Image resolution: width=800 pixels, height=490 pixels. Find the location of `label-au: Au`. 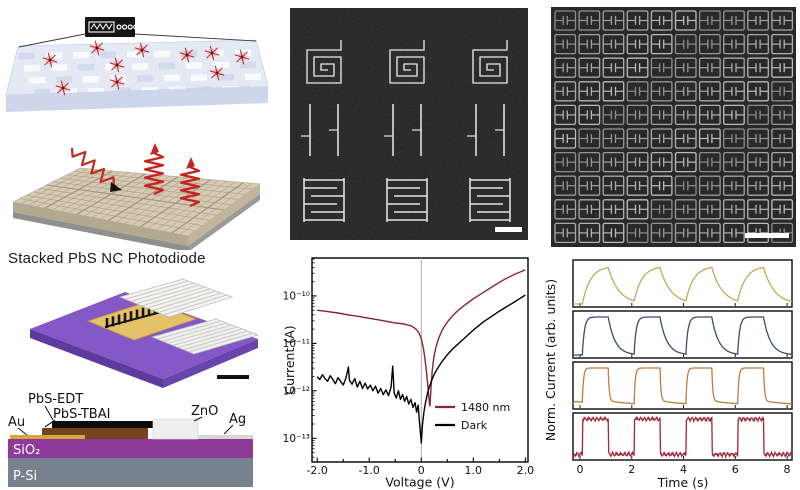

label-au: Au is located at coordinates (16, 422).